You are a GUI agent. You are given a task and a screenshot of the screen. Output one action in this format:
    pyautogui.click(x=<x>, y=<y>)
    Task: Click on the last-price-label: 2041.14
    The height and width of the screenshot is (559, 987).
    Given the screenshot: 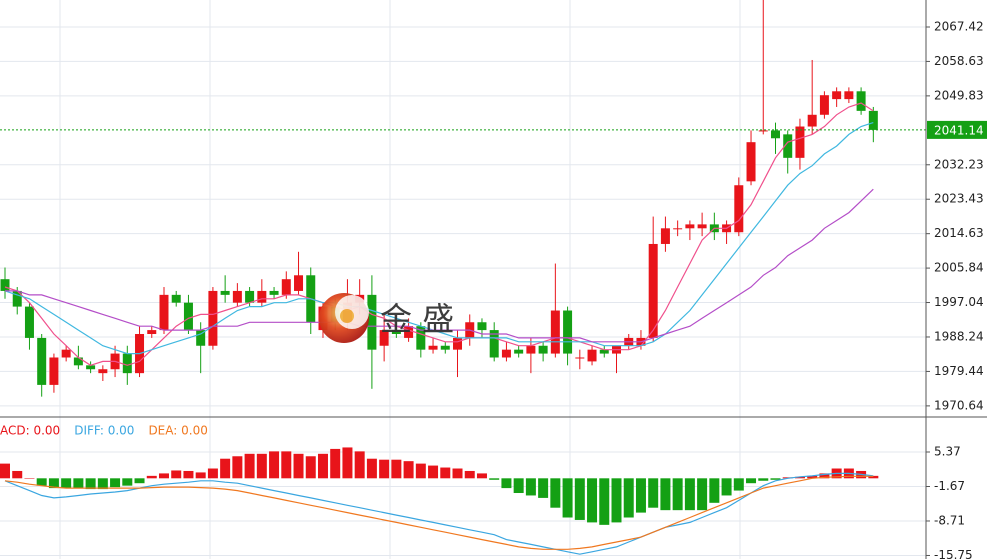 What is the action you would take?
    pyautogui.click(x=959, y=130)
    